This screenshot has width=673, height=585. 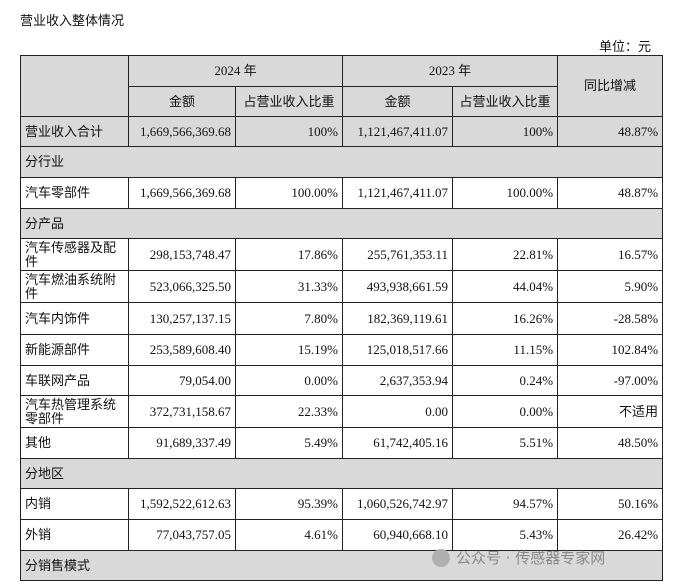 What do you see at coordinates (289, 443) in the screenshot?
I see `cell: 5.49%` at bounding box center [289, 443].